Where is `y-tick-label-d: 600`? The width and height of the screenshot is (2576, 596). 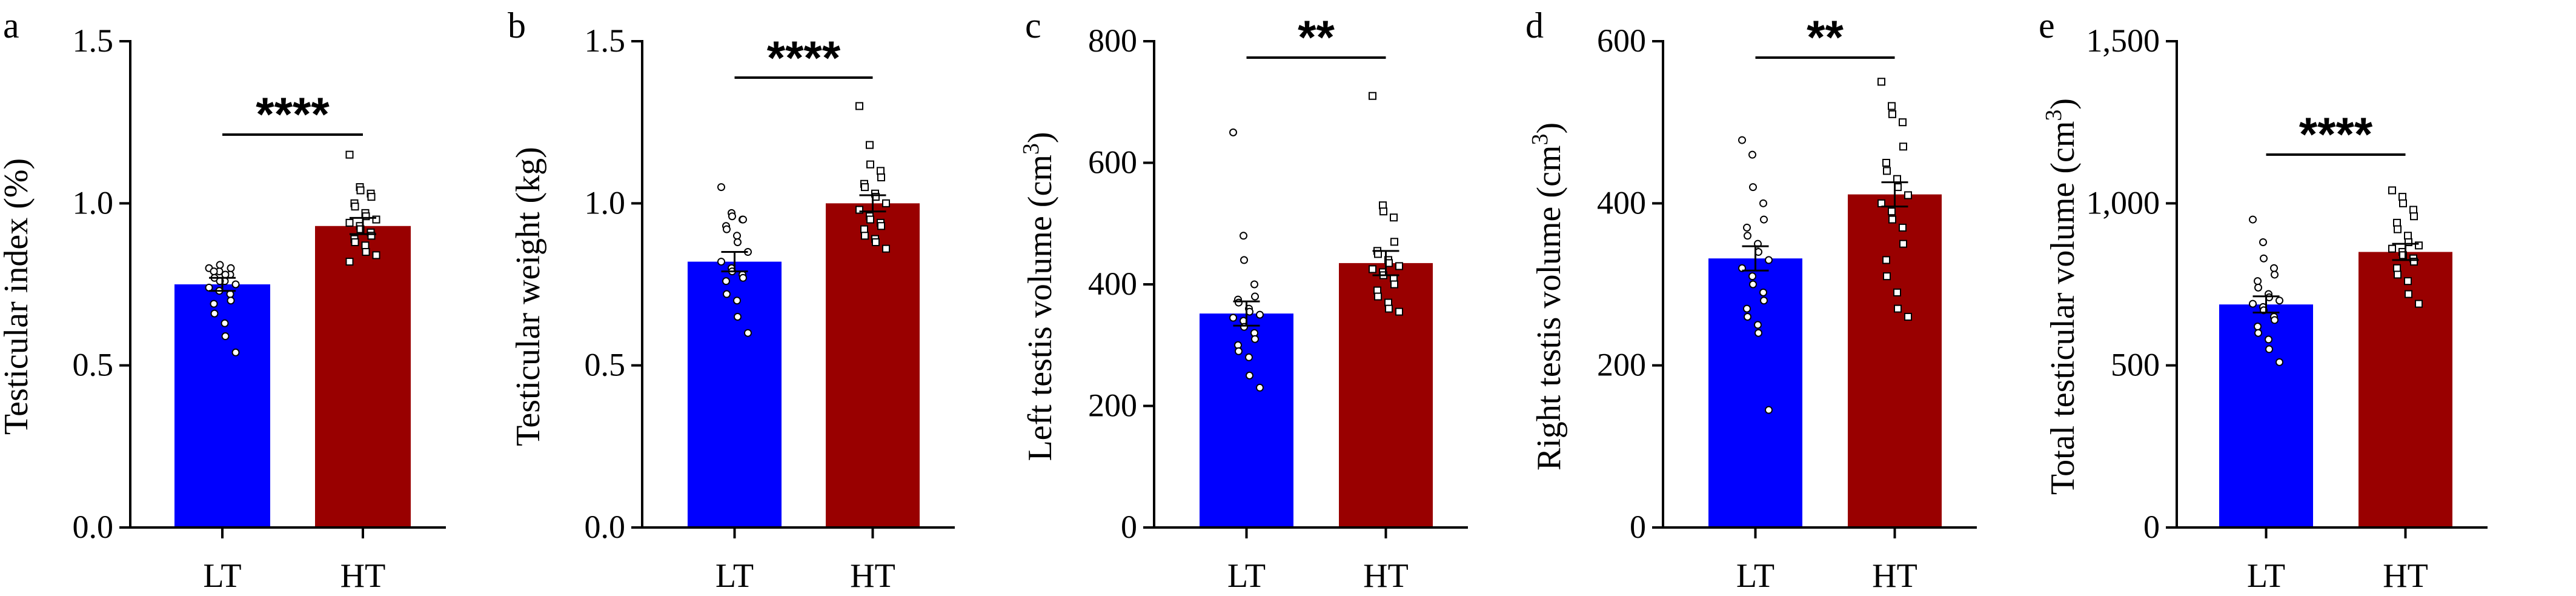
y-tick-label-d: 600 is located at coordinates (1622, 41).